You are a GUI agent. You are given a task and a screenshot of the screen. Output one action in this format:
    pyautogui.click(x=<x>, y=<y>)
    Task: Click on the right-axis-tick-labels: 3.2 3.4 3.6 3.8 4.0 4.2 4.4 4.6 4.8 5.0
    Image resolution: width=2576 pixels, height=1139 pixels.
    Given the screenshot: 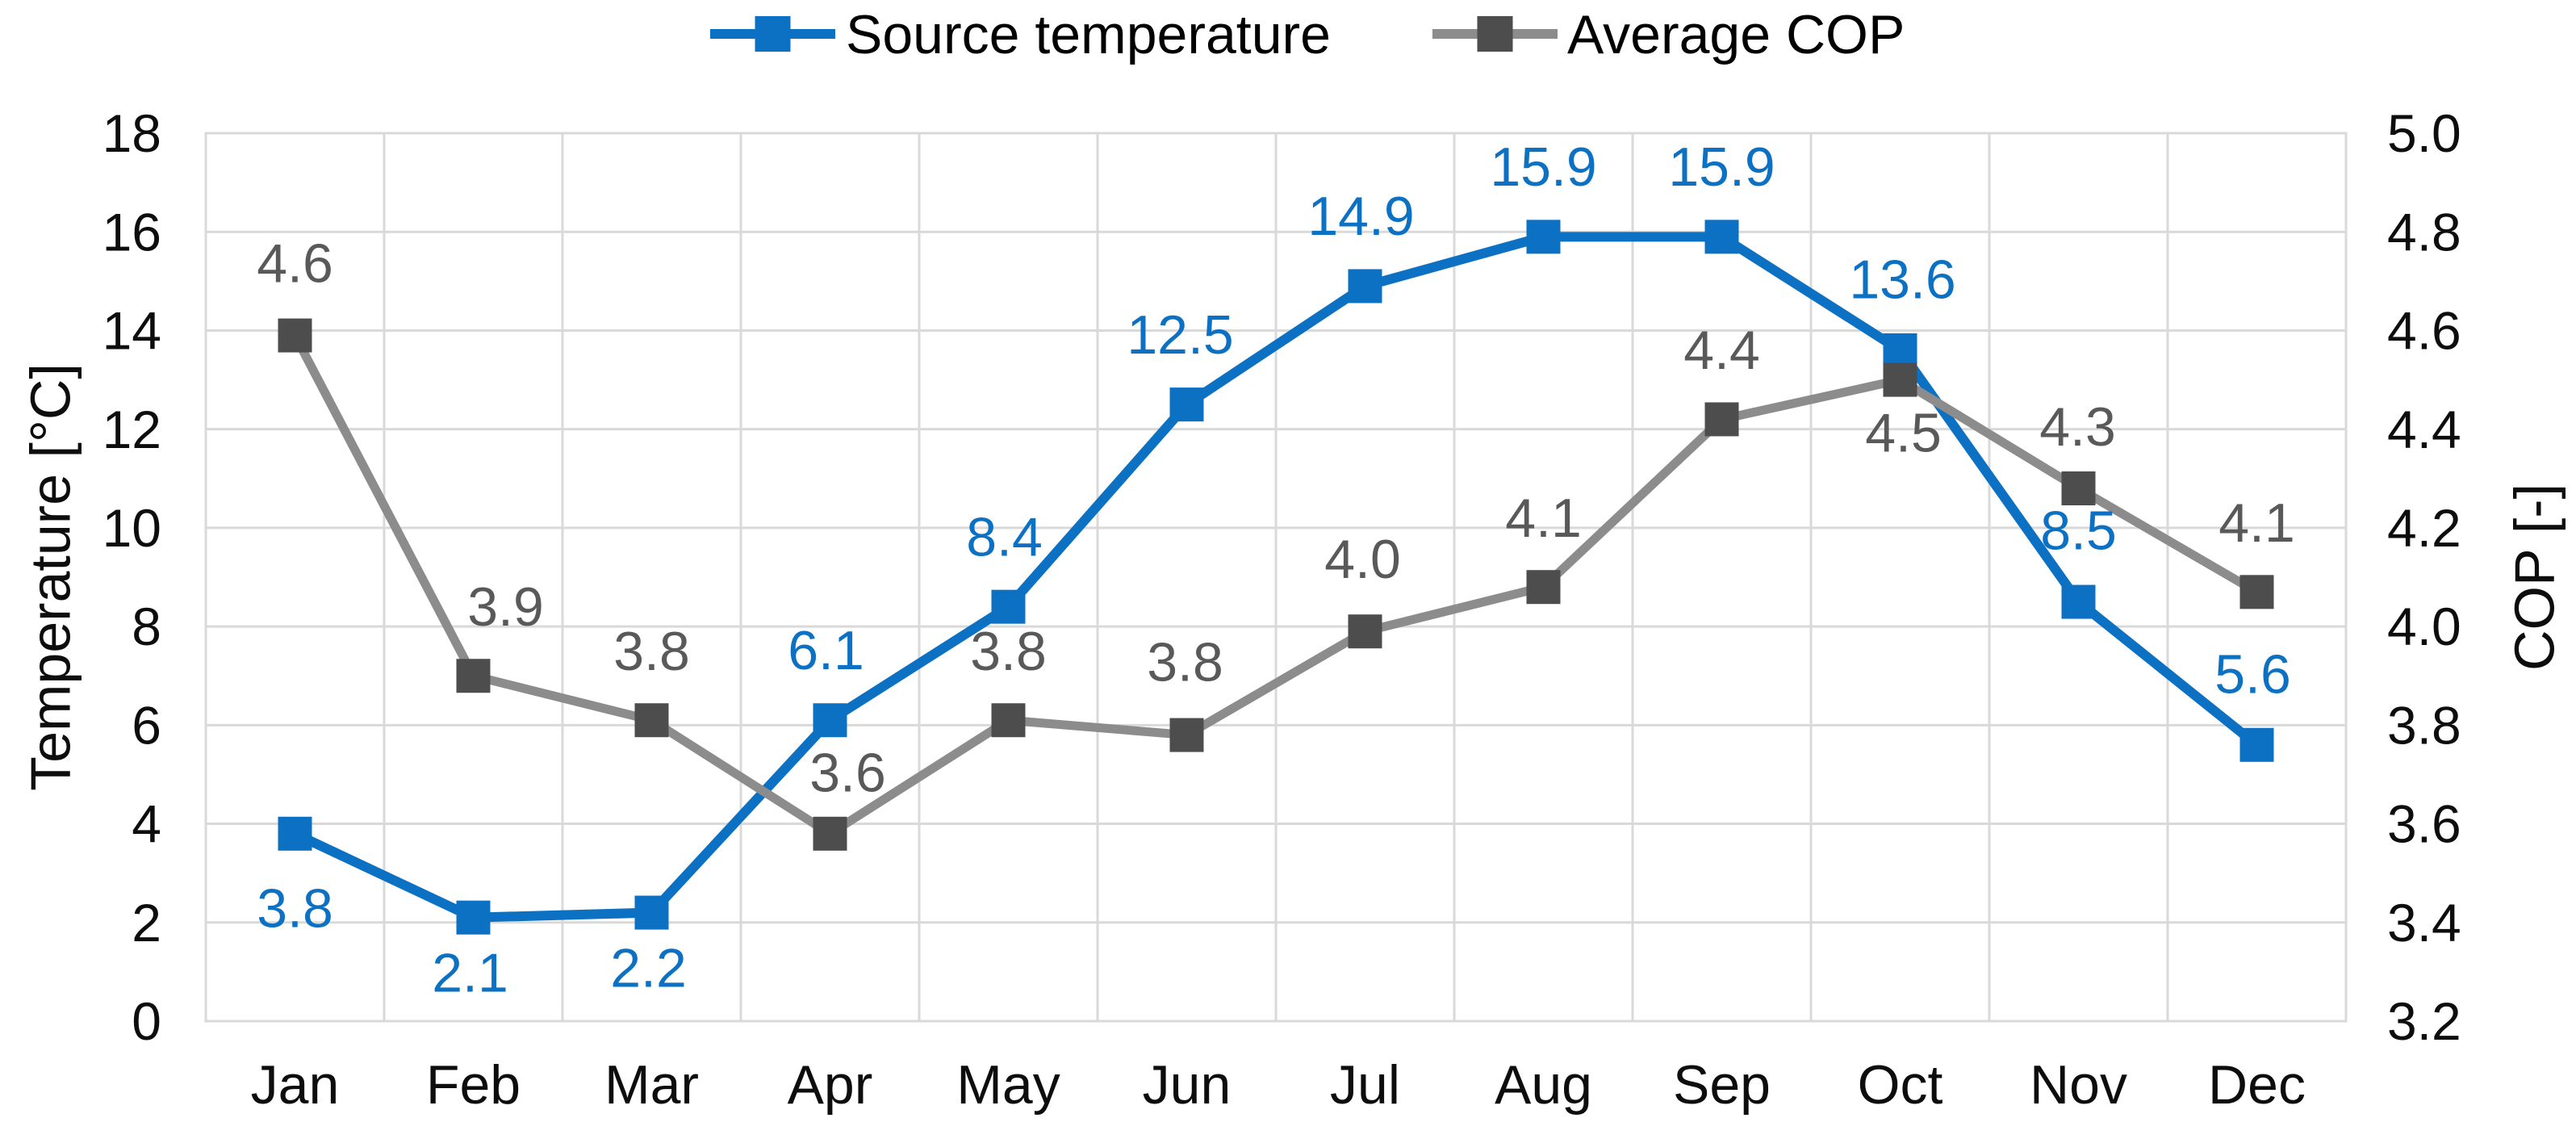 What is the action you would take?
    pyautogui.click(x=2424, y=577)
    